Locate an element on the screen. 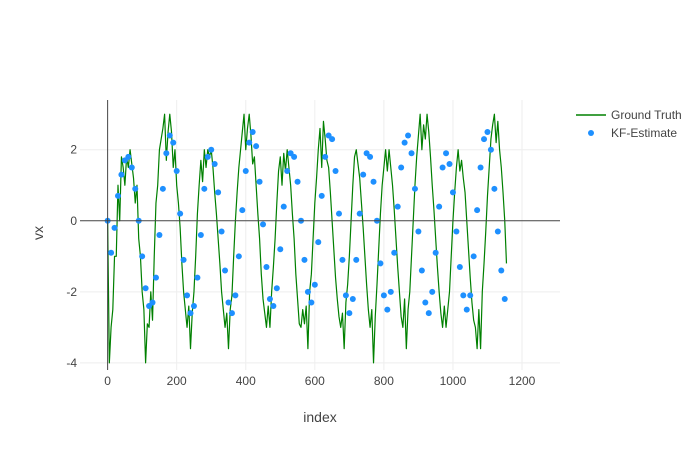  x-tick-label: 0 is located at coordinates (107, 381).